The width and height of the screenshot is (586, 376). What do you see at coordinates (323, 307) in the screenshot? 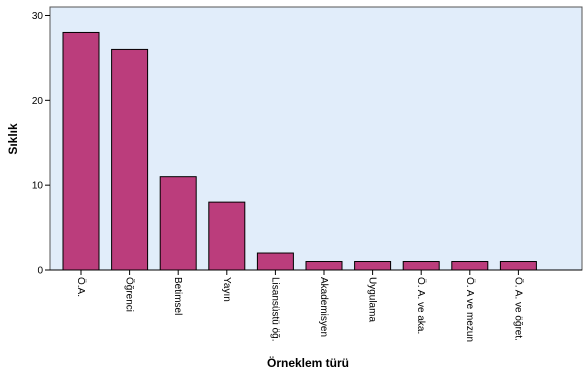
I see `x-tick-label: Akademisyen` at bounding box center [323, 307].